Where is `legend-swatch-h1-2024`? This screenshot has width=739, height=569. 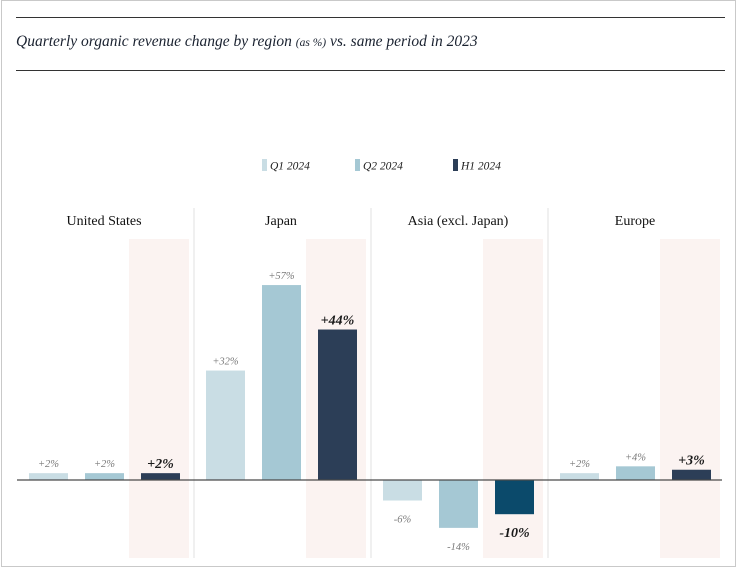 legend-swatch-h1-2024 is located at coordinates (455, 165).